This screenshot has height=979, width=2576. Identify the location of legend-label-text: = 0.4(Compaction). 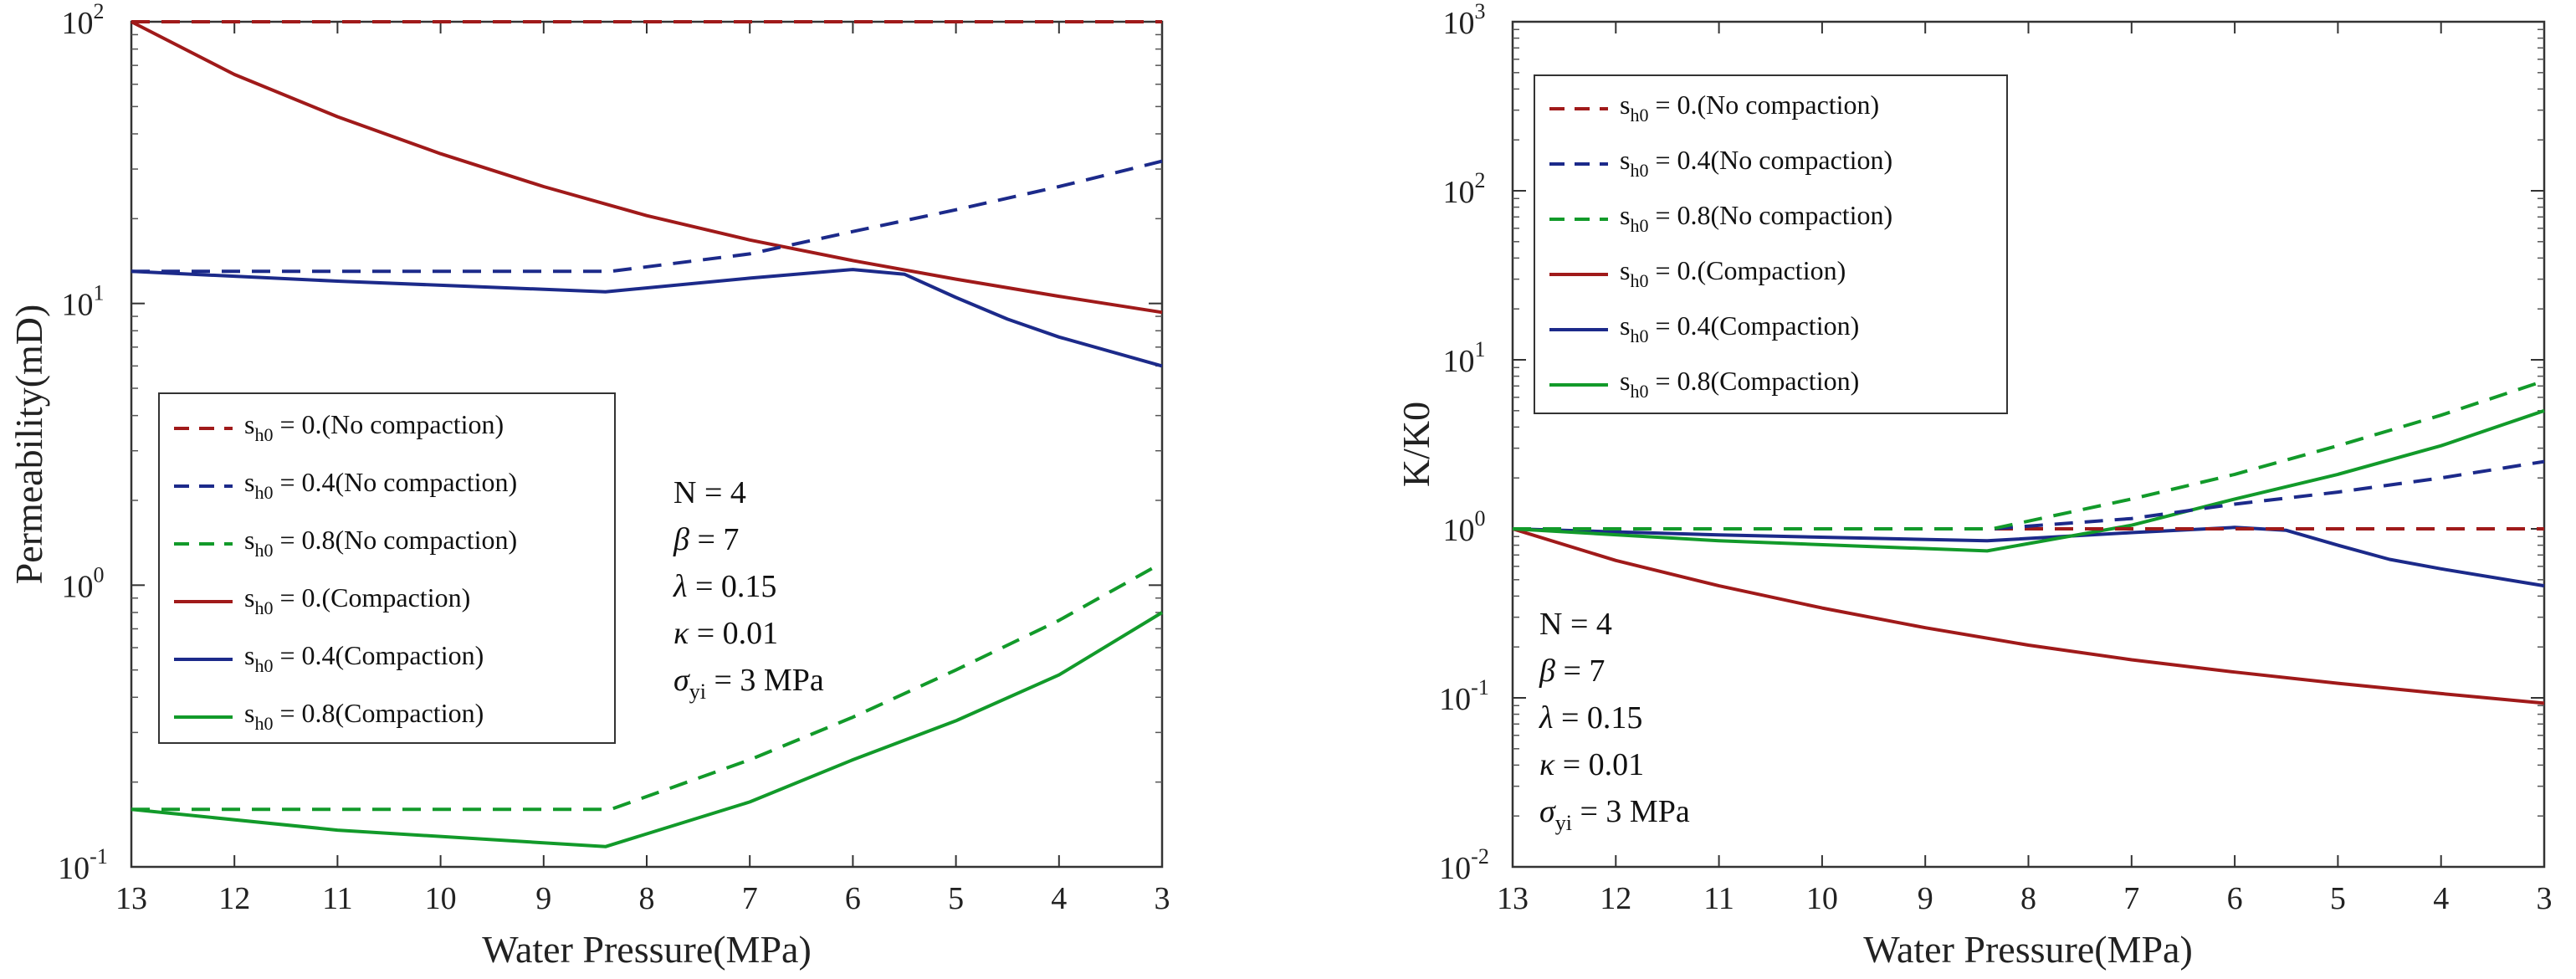
(379, 655).